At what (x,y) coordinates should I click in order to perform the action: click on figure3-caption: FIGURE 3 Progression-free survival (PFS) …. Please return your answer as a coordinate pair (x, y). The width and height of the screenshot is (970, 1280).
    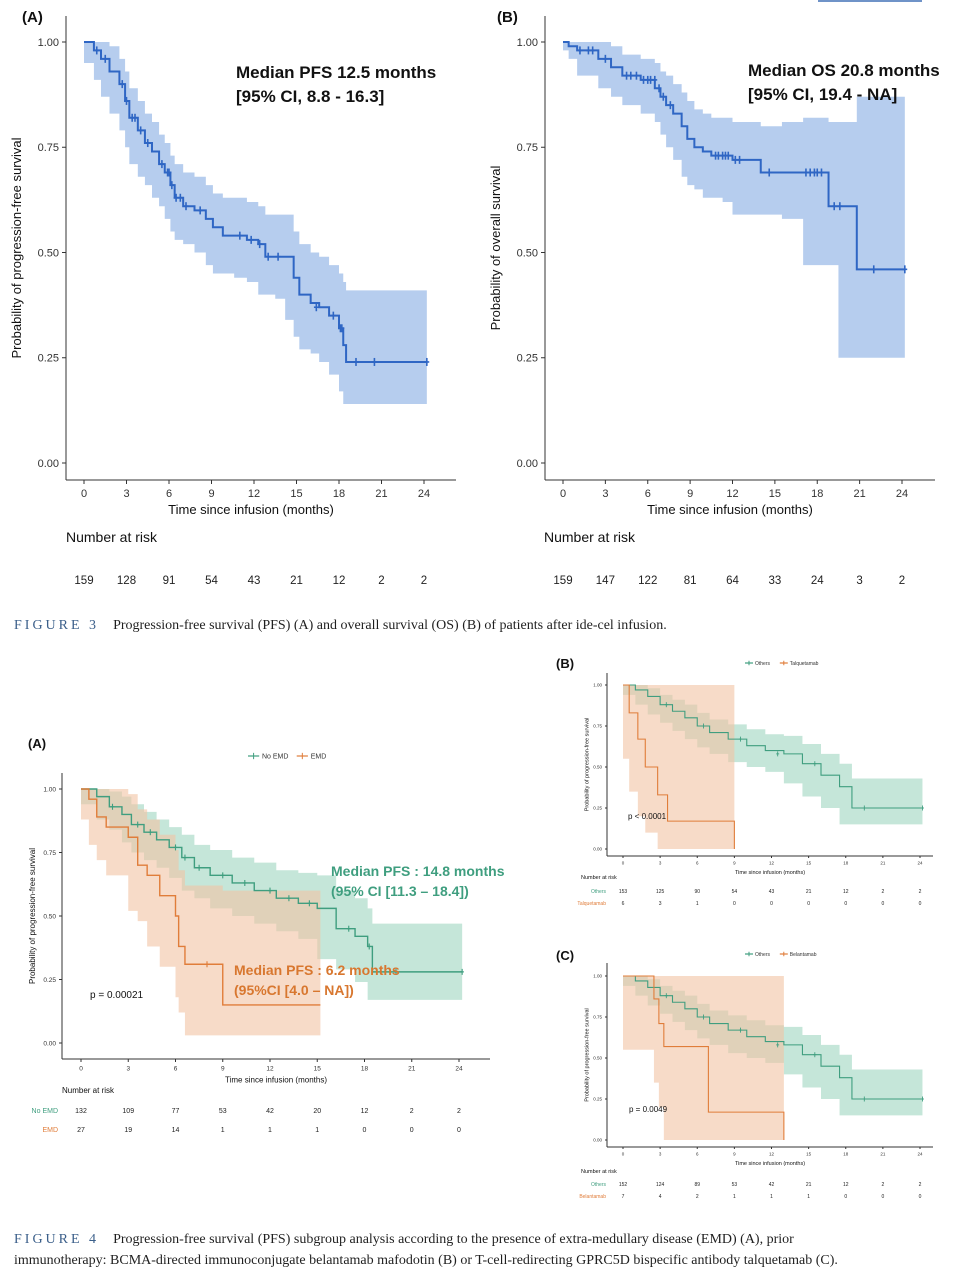
    Looking at the image, I should click on (340, 625).